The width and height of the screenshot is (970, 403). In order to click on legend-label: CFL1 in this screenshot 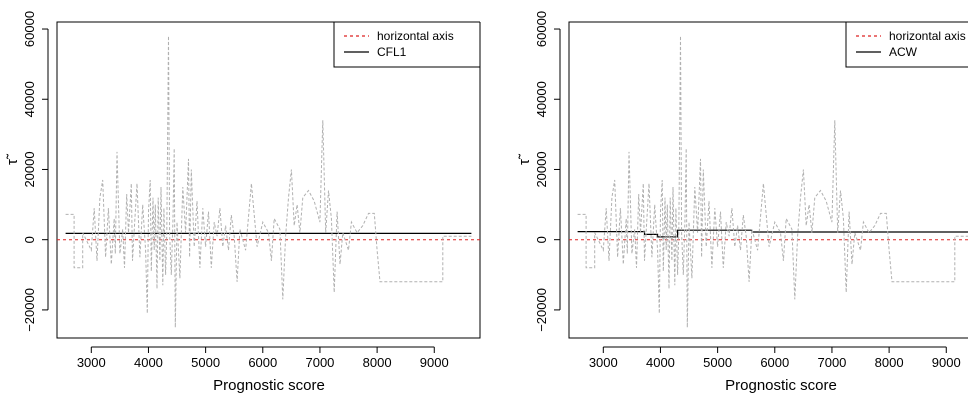, I will do `click(392, 52)`.